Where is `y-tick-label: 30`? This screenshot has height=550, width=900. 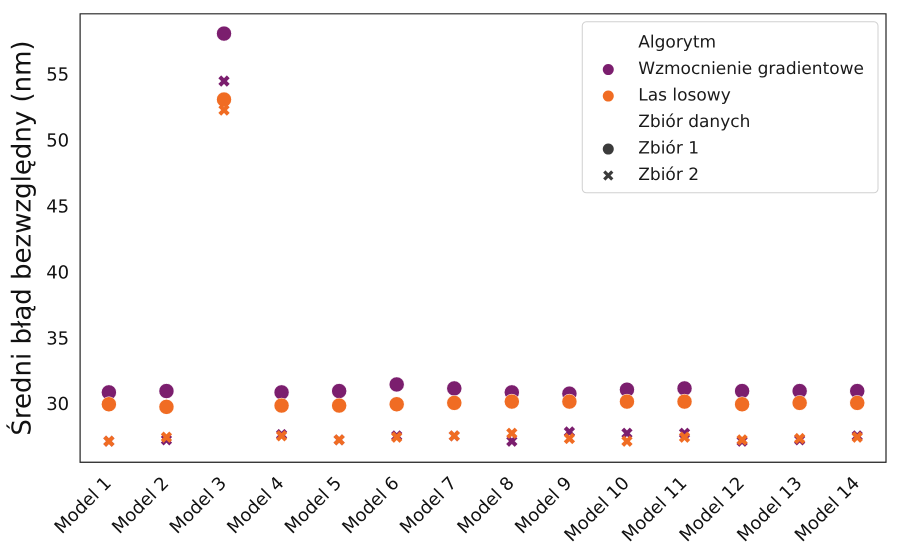 y-tick-label: 30 is located at coordinates (58, 405).